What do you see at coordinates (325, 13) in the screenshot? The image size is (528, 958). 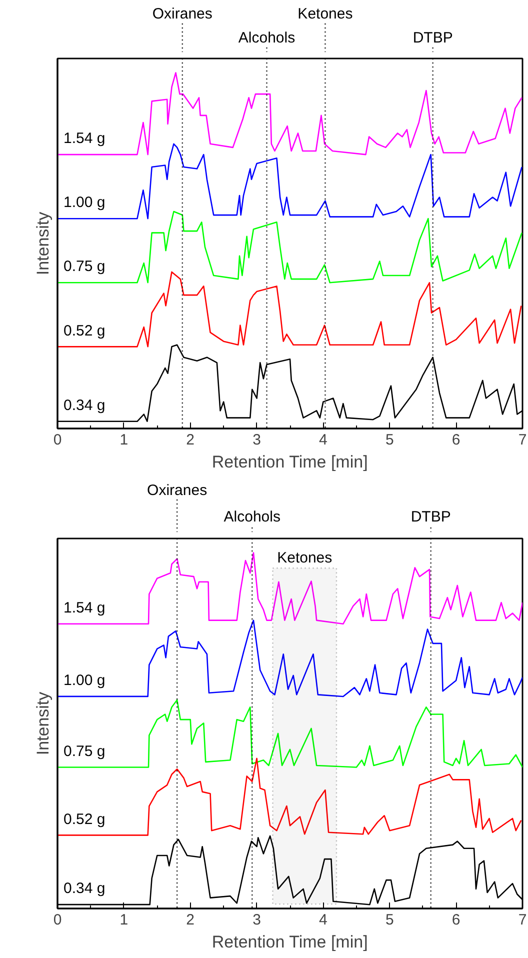 I see `ref-line-label: Ketones` at bounding box center [325, 13].